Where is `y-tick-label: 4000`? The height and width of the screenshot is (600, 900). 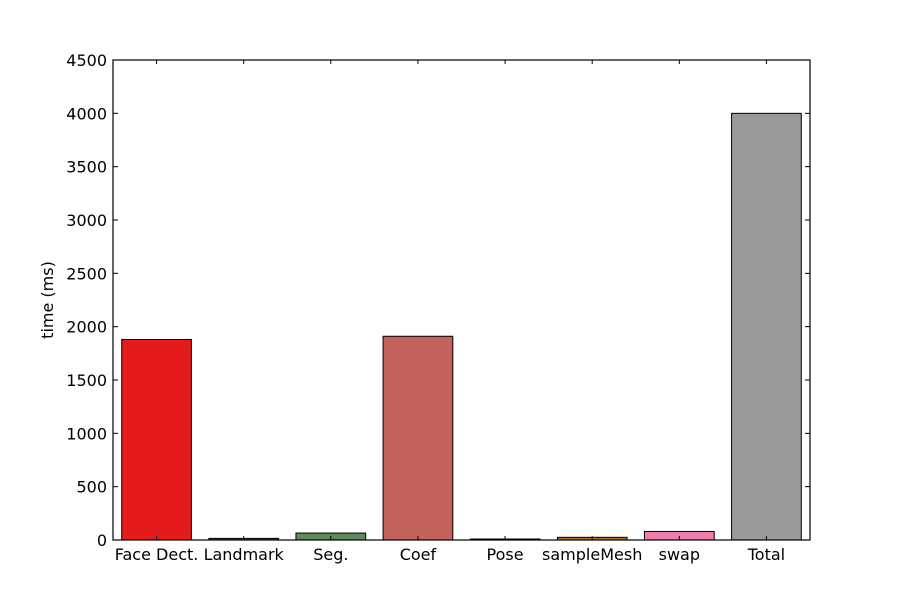
y-tick-label: 4000 is located at coordinates (86, 113).